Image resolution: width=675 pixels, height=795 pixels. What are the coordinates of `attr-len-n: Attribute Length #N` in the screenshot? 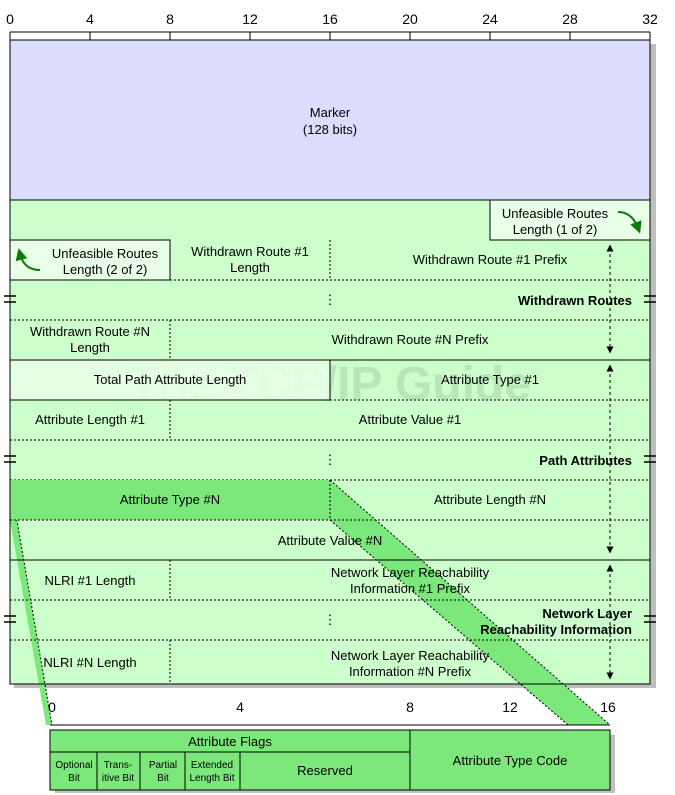 It's located at (490, 499).